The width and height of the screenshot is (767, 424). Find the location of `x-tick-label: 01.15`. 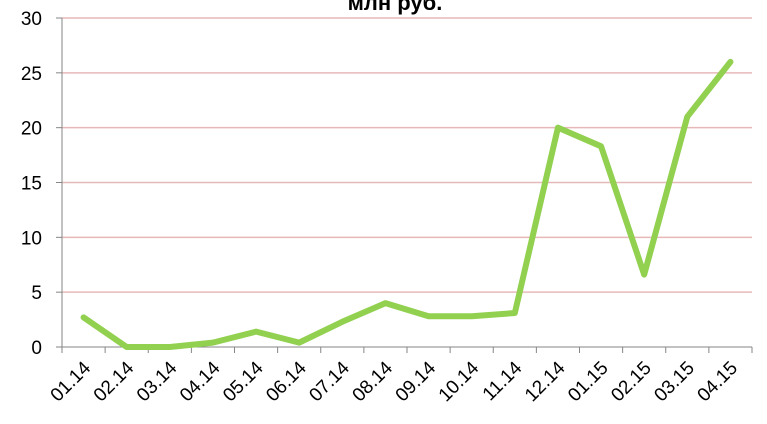

x-tick-label: 01.15 is located at coordinates (588, 382).